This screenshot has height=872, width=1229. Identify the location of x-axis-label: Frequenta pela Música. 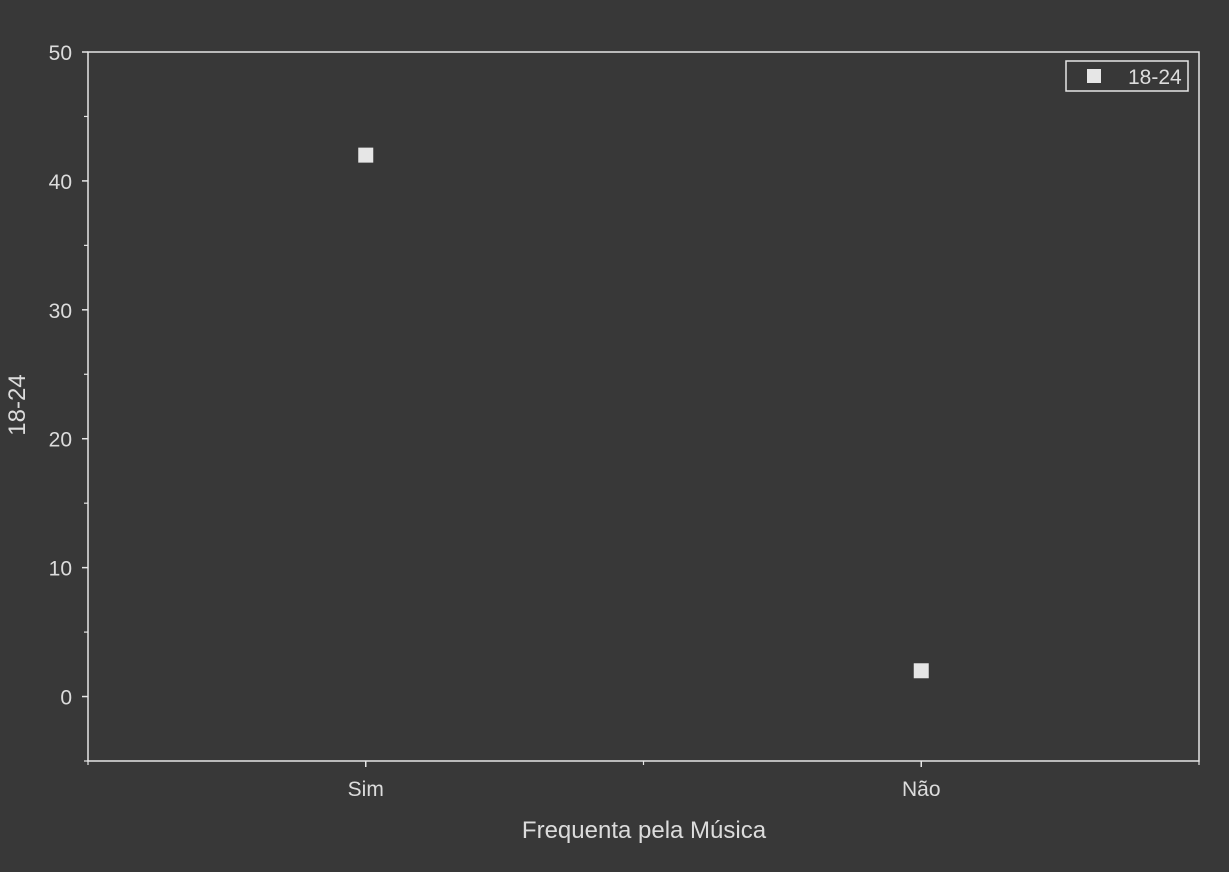
(644, 830).